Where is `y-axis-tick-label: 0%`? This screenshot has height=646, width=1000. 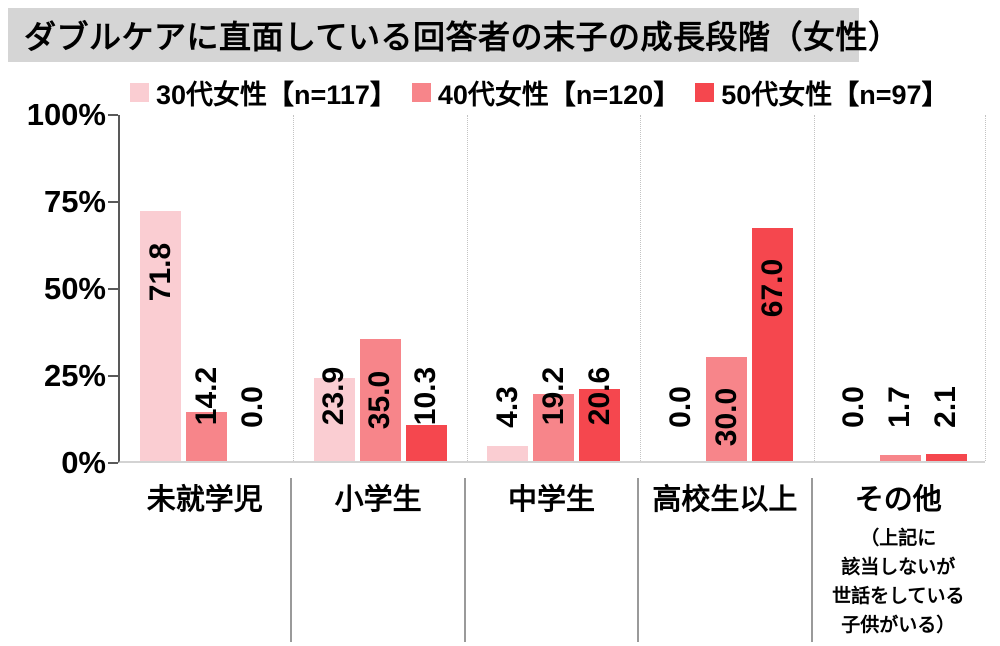
y-axis-tick-label: 0% is located at coordinates (83, 462).